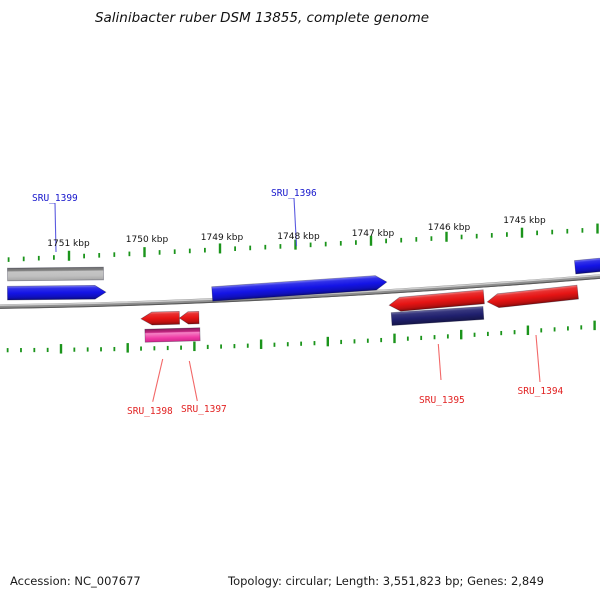 Image resolution: width=600 pixels, height=600 pixels. What do you see at coordinates (541, 391) in the screenshot?
I see `gene-label-SRU_1394: SRU_1394` at bounding box center [541, 391].